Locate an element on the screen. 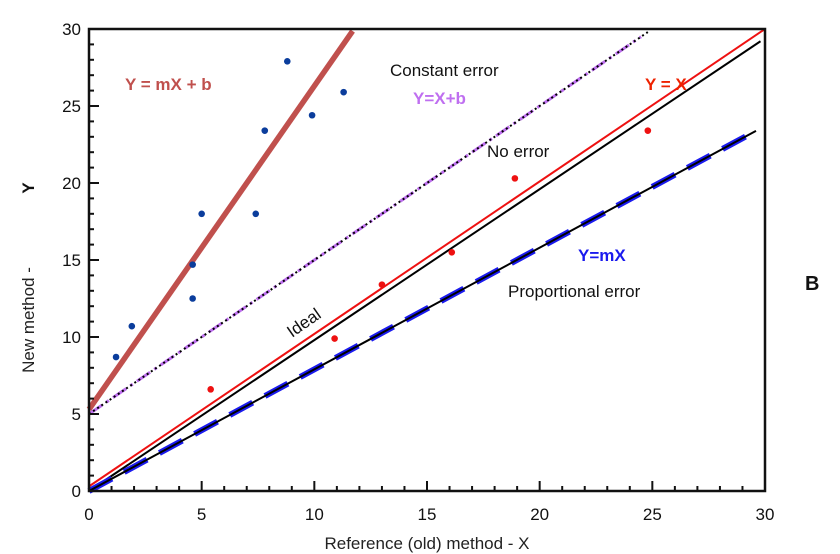 Image resolution: width=840 pixels, height=554 pixels. annotation-y-mx-b: Y = mX + b is located at coordinates (168, 84).